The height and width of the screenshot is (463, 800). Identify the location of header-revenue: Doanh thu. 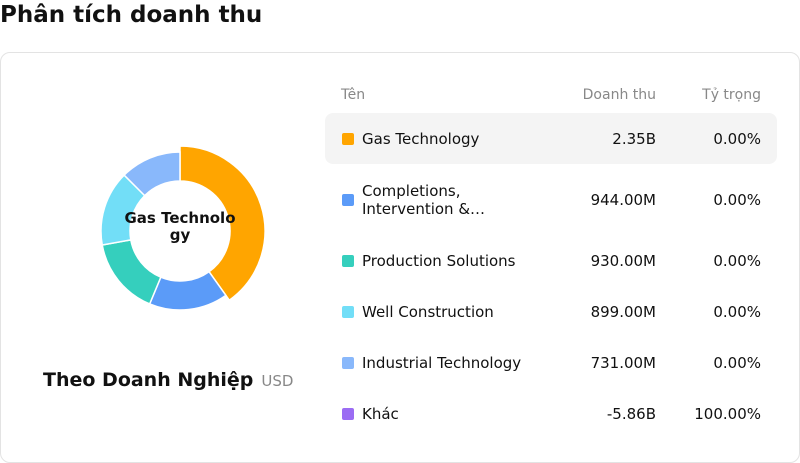
(619, 95).